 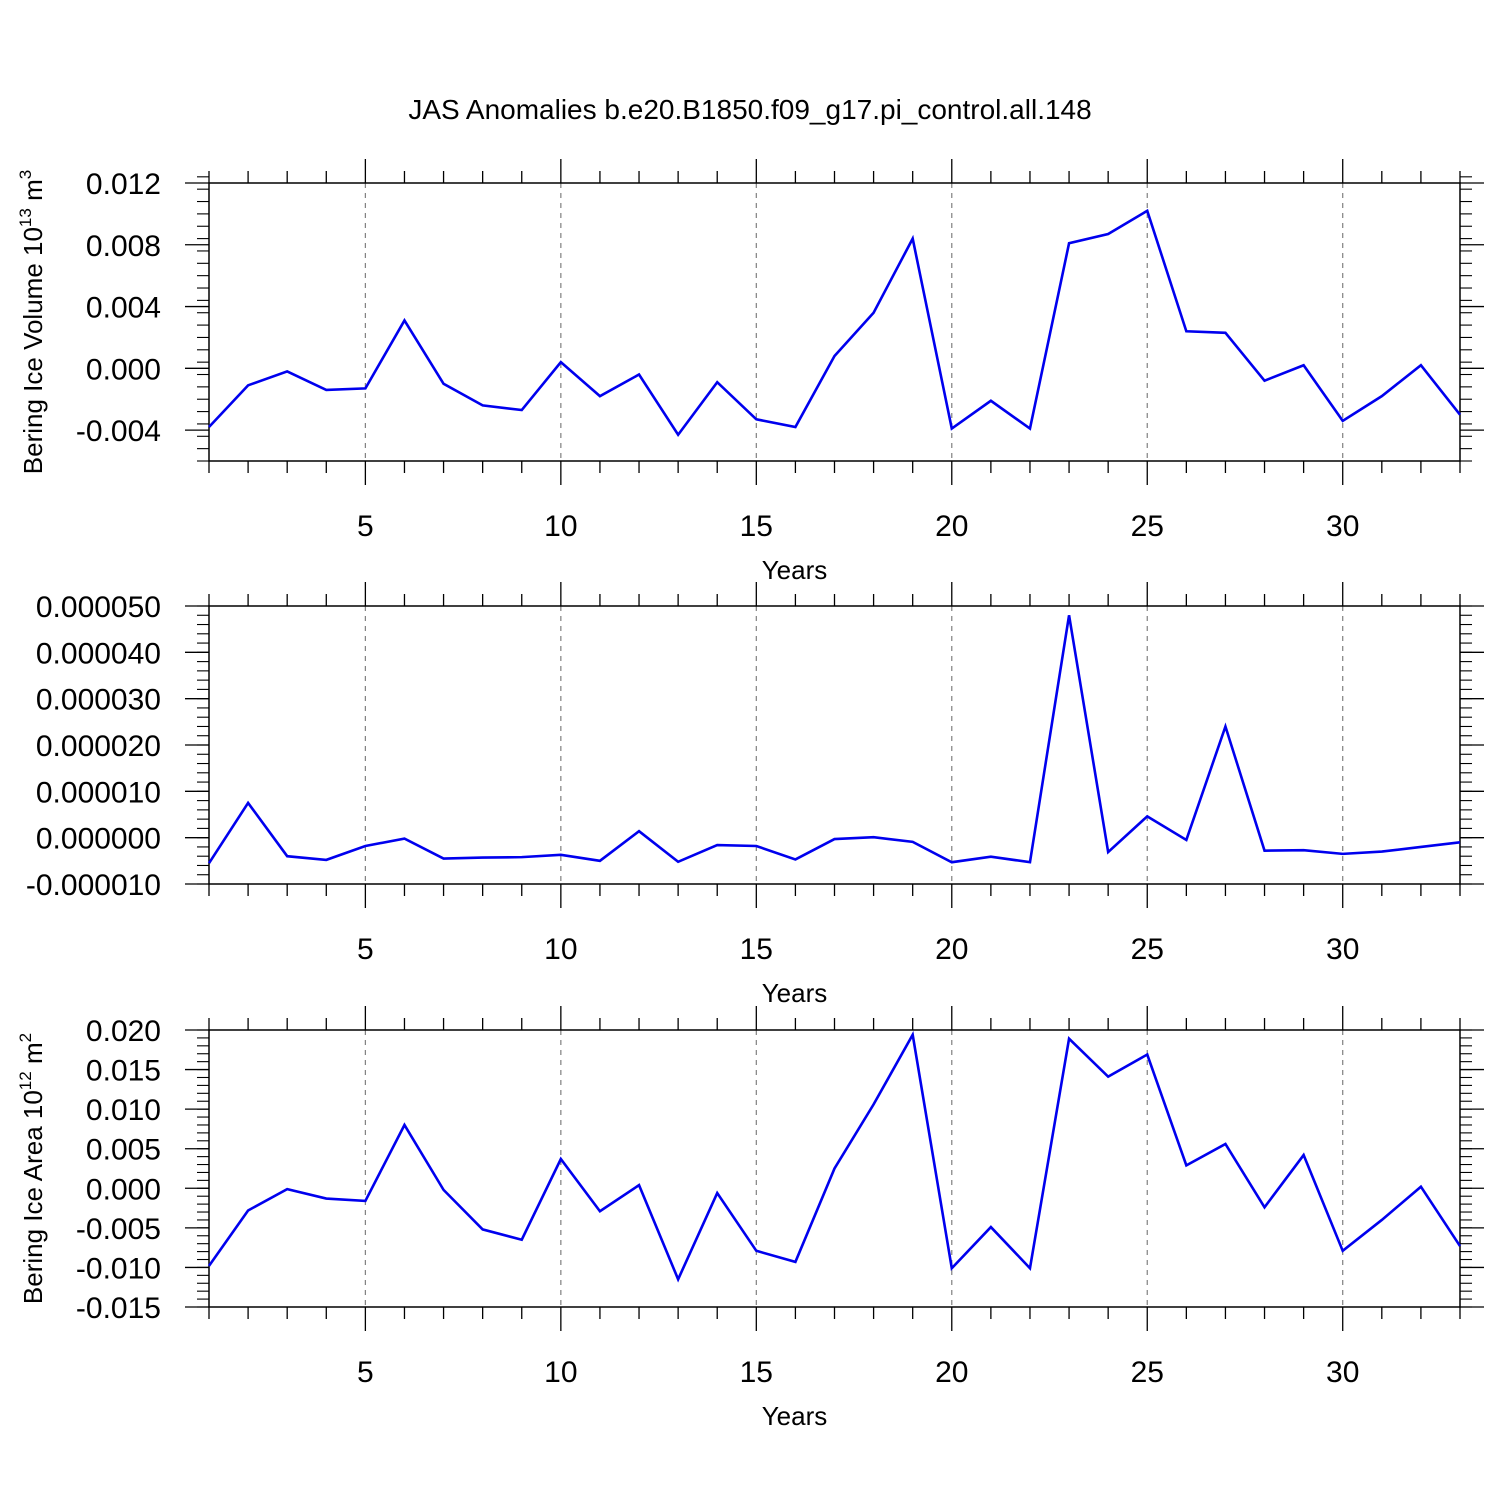 What do you see at coordinates (123, 1031) in the screenshot?
I see `y-tick-label: 0.020` at bounding box center [123, 1031].